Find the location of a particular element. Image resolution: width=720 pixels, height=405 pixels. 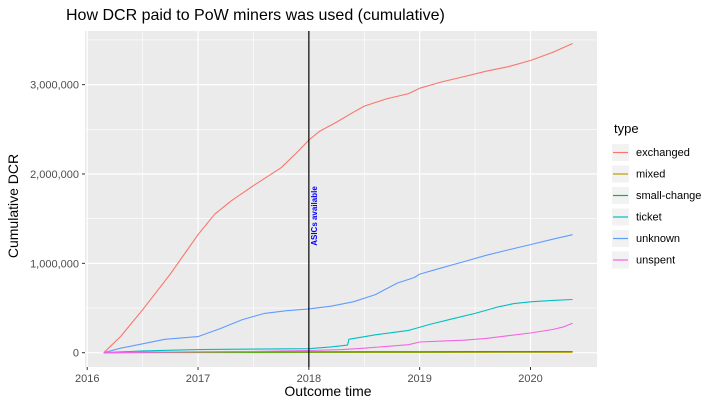

legend-label-unspent: unspent is located at coordinates (655, 261).